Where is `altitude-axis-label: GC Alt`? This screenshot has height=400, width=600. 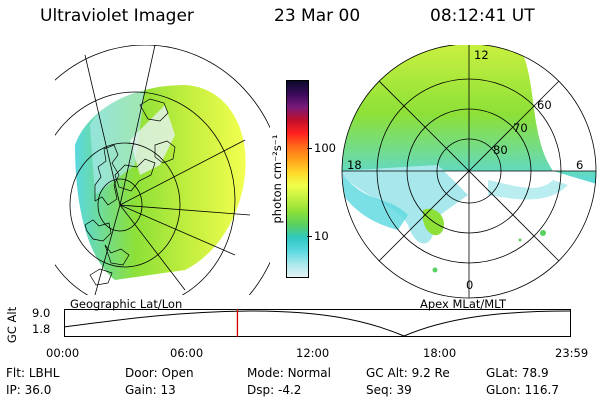
altitude-axis-label: GC Alt is located at coordinates (12, 325).